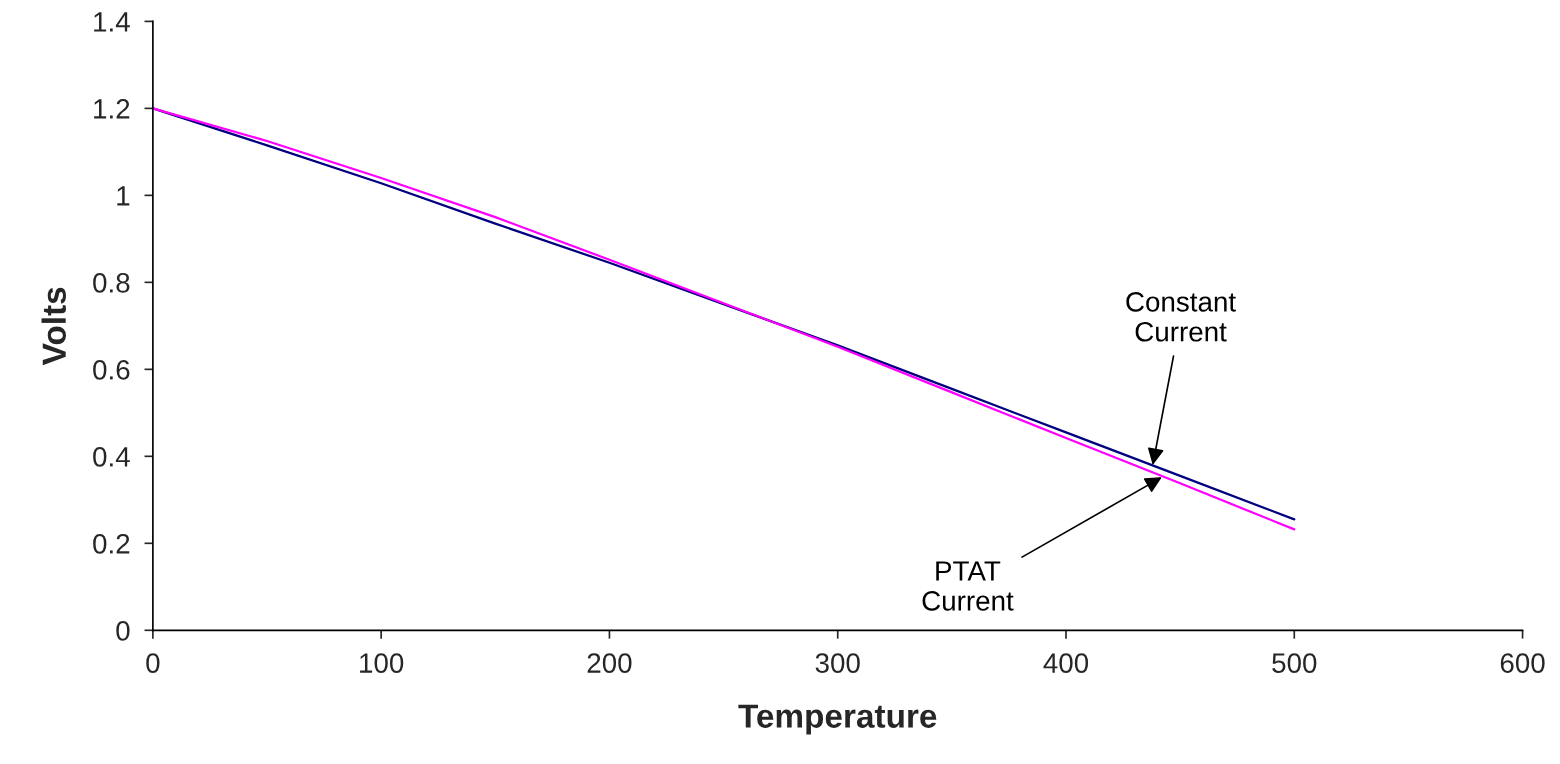 The width and height of the screenshot is (1560, 764). What do you see at coordinates (1181, 317) in the screenshot?
I see `annotation: Constant Current` at bounding box center [1181, 317].